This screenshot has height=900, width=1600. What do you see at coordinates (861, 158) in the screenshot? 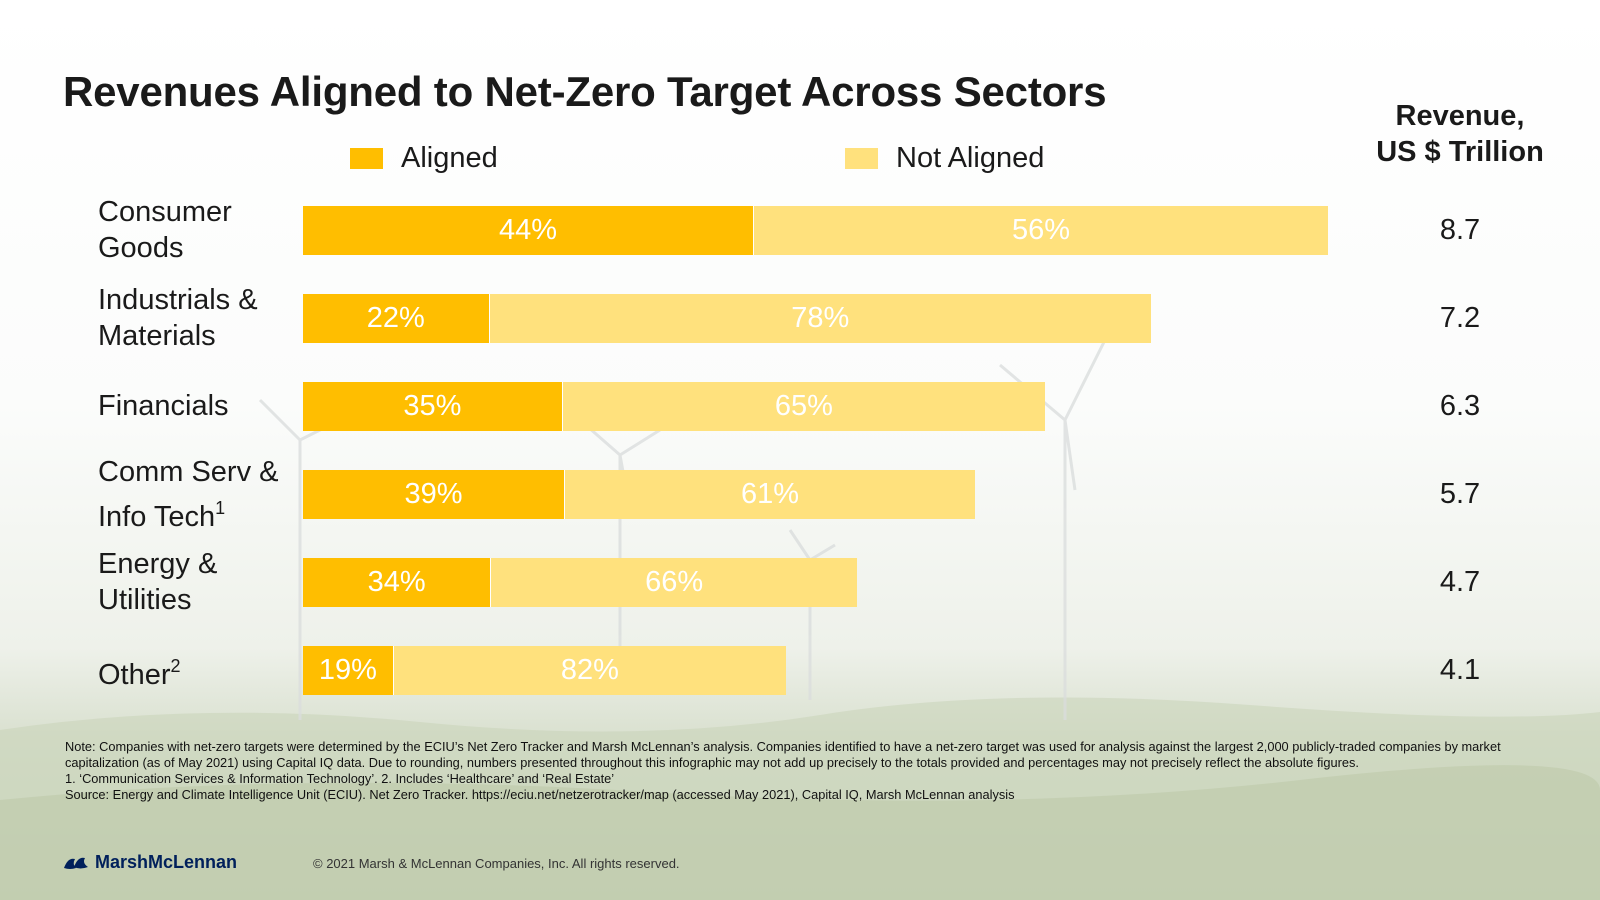
I see `legend-swatch-not-aligned` at bounding box center [861, 158].